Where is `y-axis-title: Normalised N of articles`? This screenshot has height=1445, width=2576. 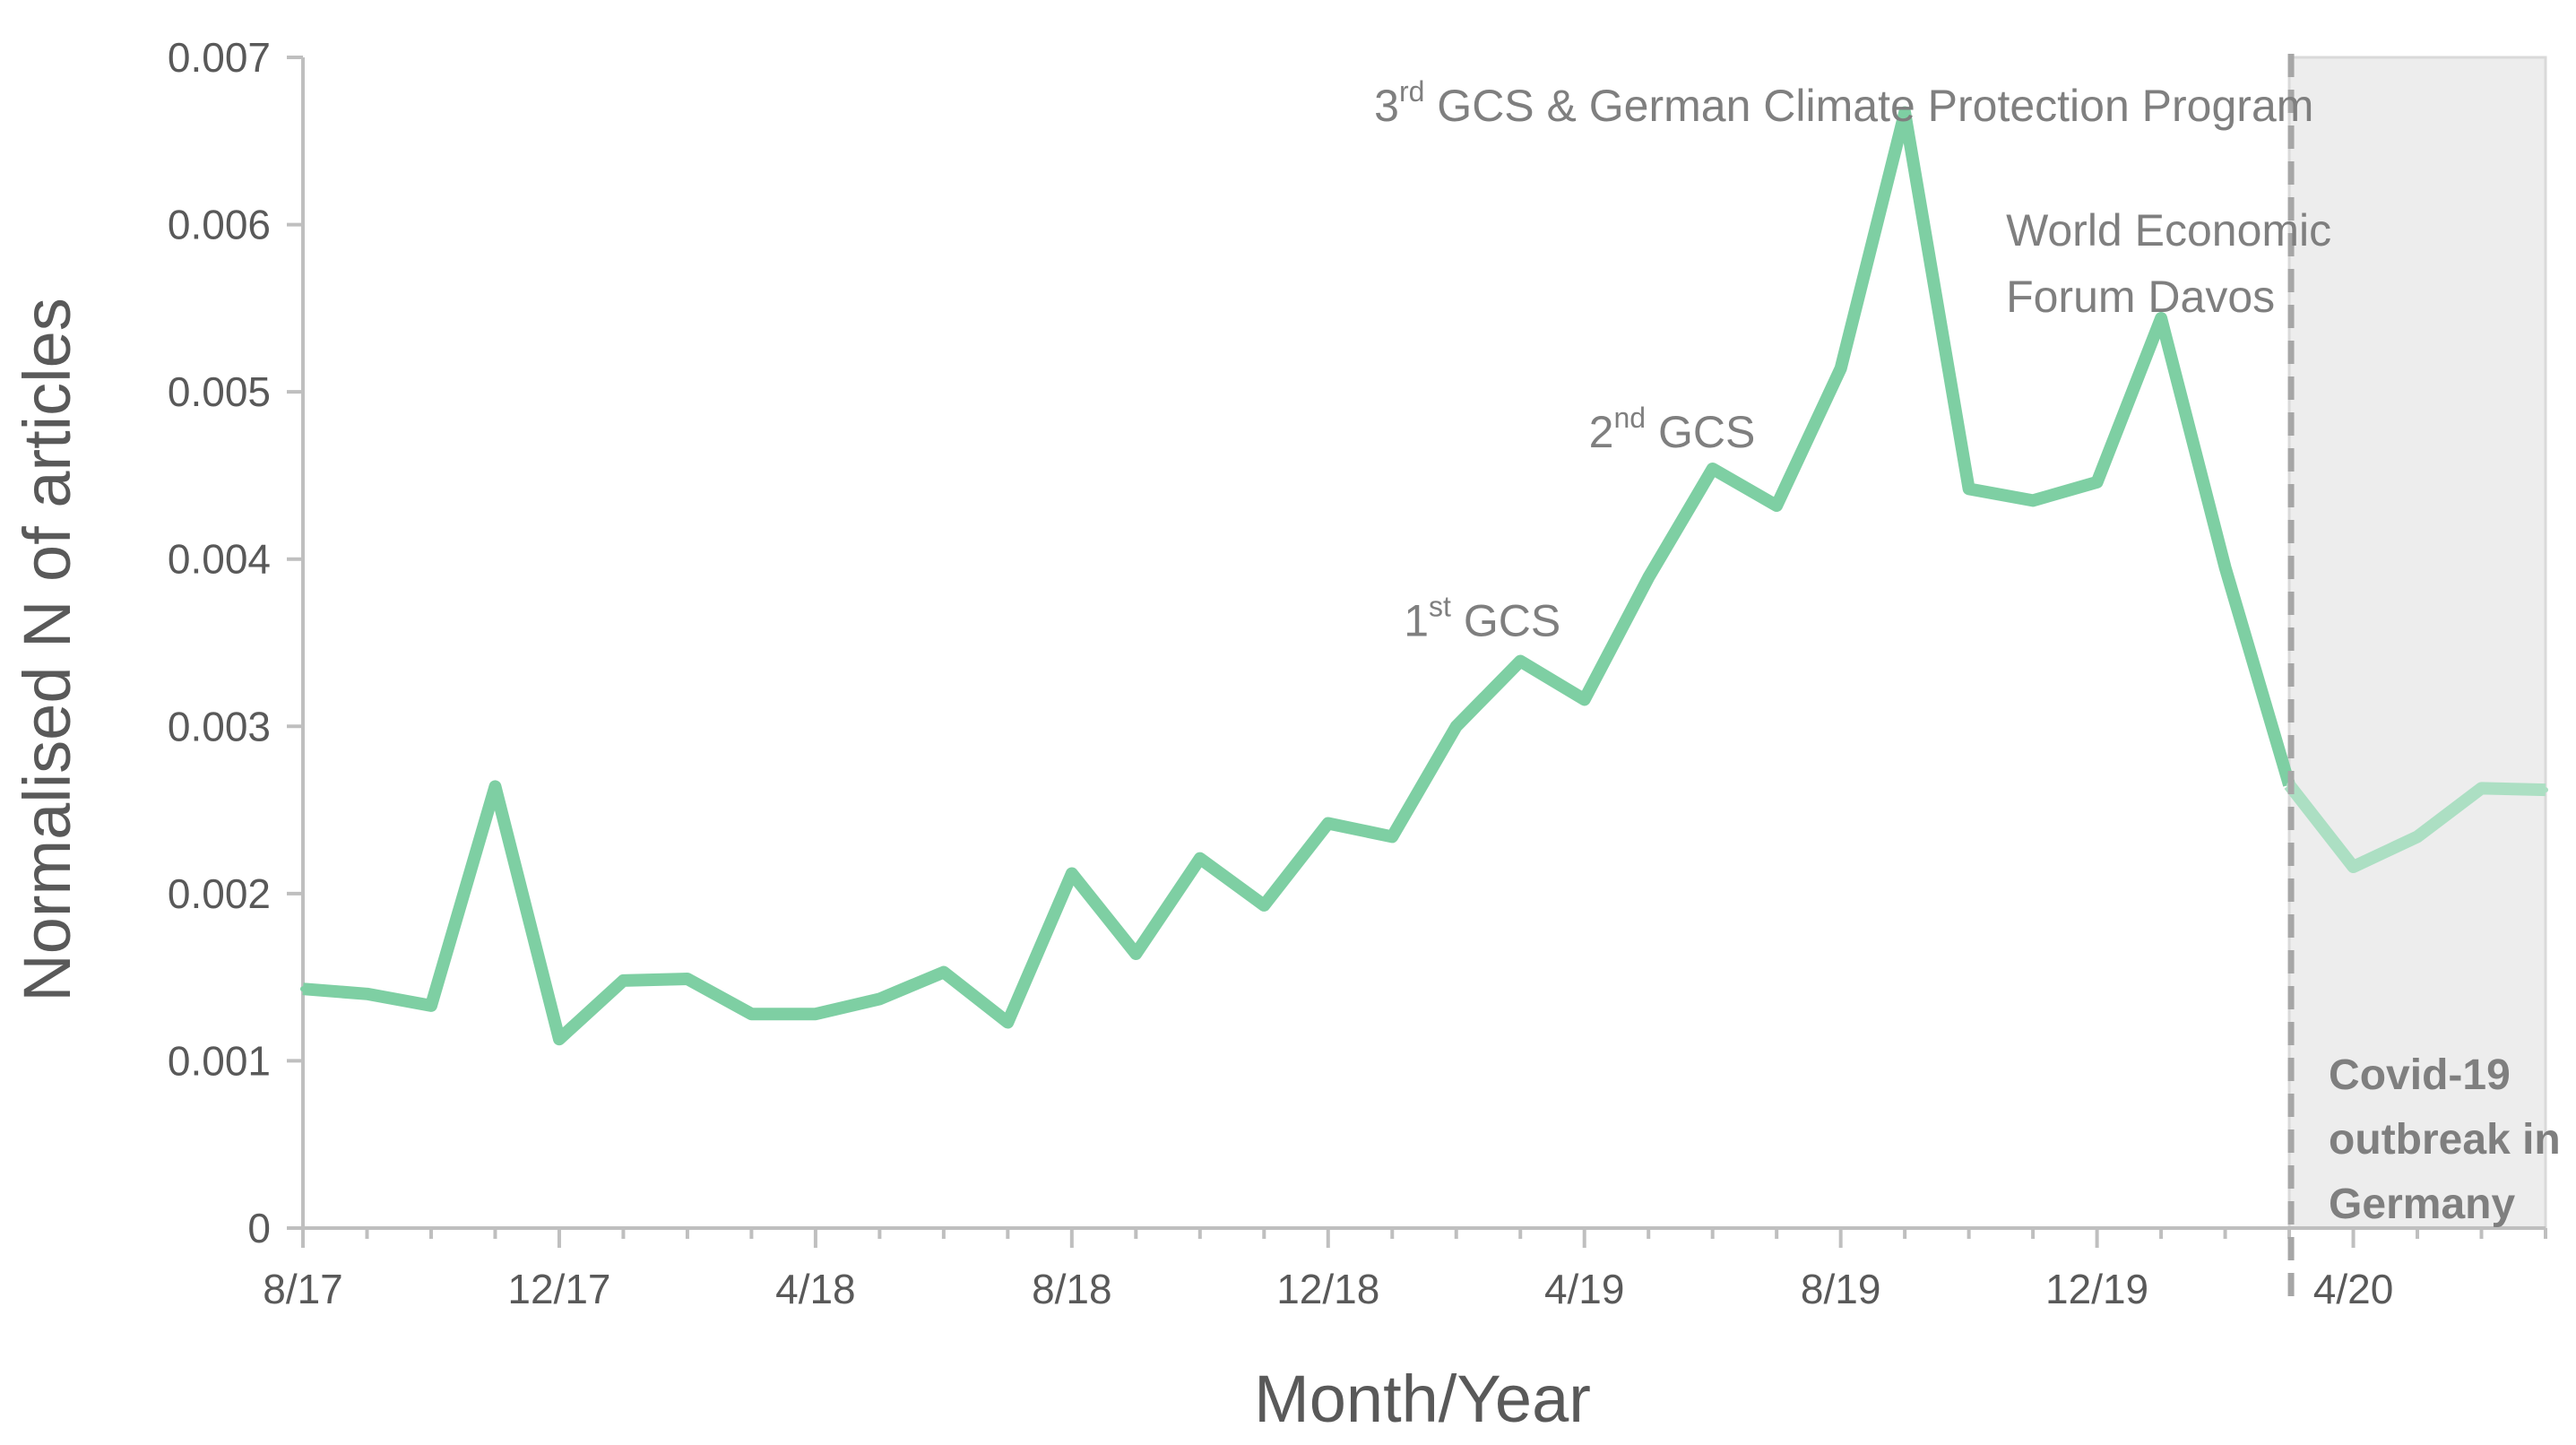
y-axis-title: Normalised N of articles is located at coordinates (47, 649).